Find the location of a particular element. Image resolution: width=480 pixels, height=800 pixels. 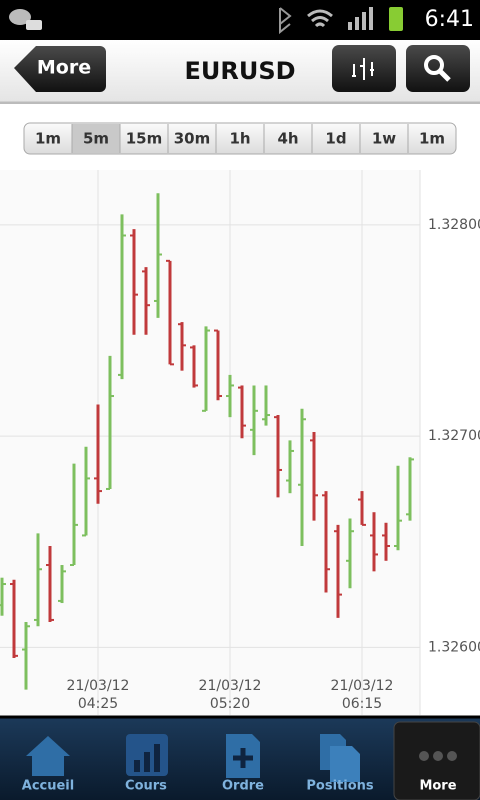

x-tick-label: 21/03/12 05:20 is located at coordinates (230, 695).